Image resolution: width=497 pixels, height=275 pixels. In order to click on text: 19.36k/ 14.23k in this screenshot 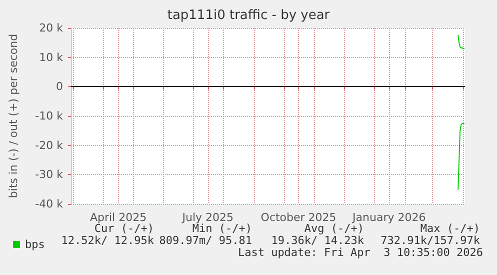, I will do `click(317, 240)`.